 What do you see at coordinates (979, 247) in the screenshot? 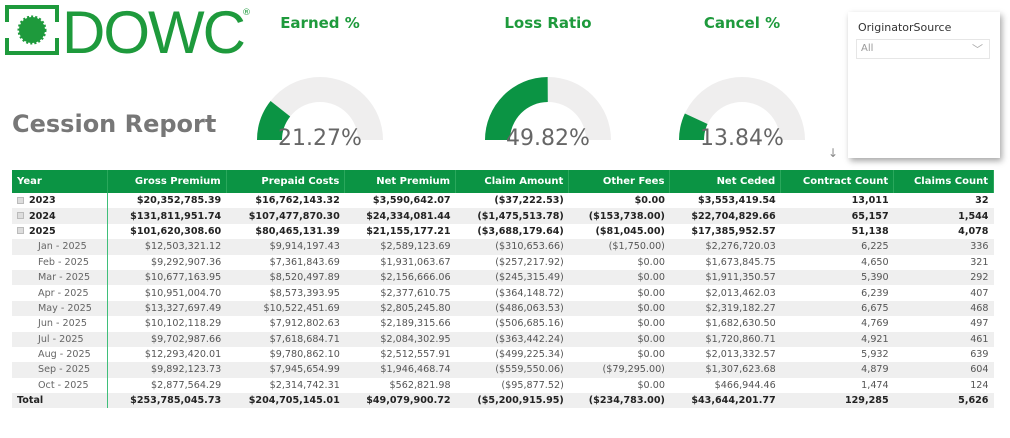
I see `cell-text: 336` at bounding box center [979, 247].